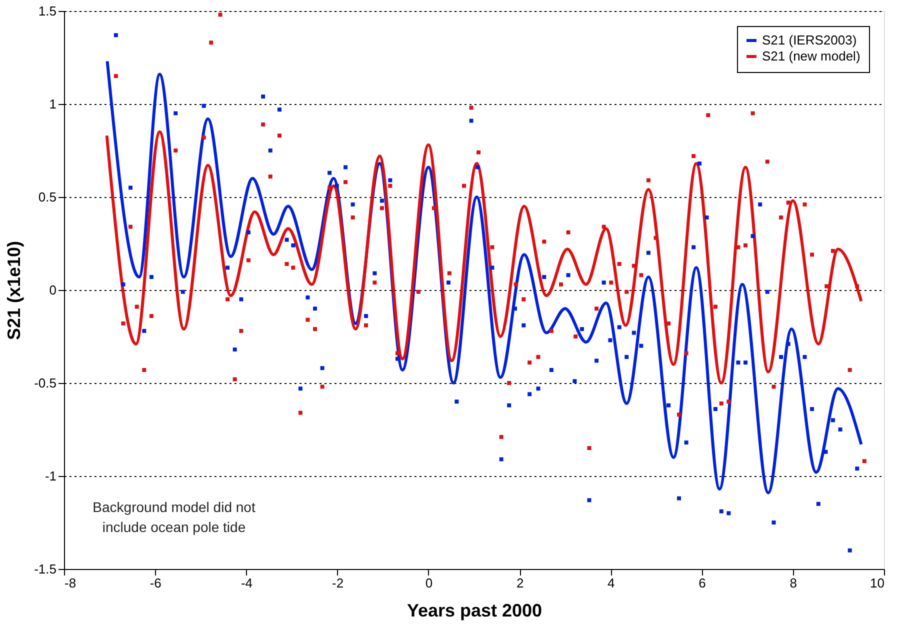 This screenshot has height=635, width=900. What do you see at coordinates (338, 583) in the screenshot?
I see `x-tick-label: -2` at bounding box center [338, 583].